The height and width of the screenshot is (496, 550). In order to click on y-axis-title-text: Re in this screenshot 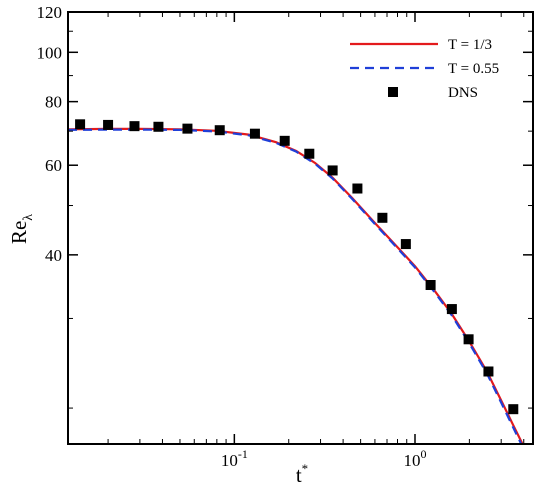, I will do `click(19, 232)`.